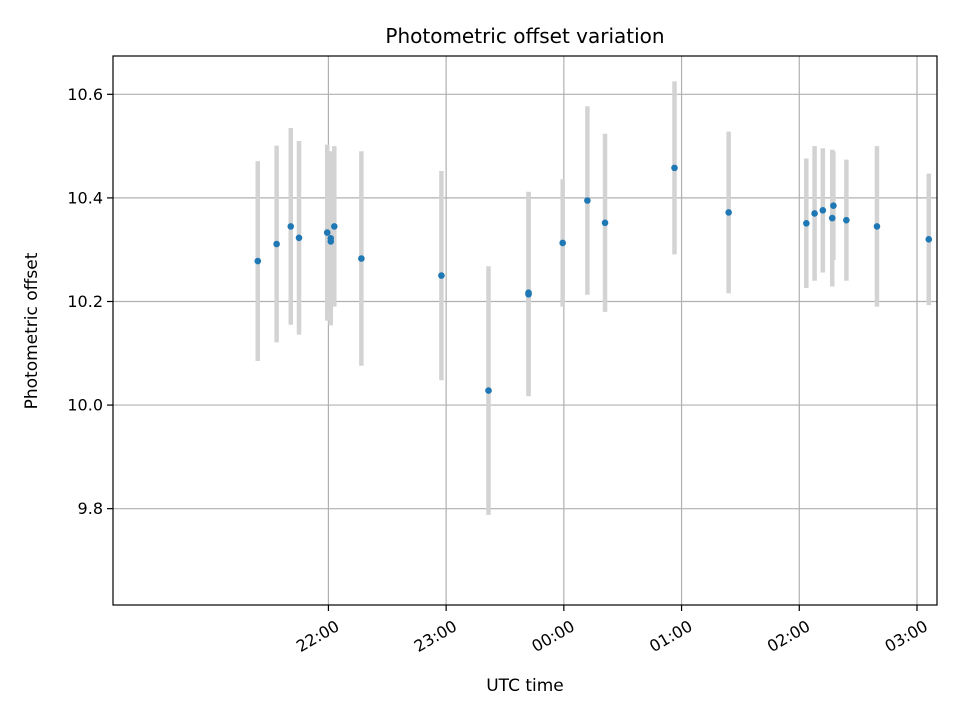 Image resolution: width=960 pixels, height=720 pixels. I want to click on x-axis-label: UTC time, so click(525, 686).